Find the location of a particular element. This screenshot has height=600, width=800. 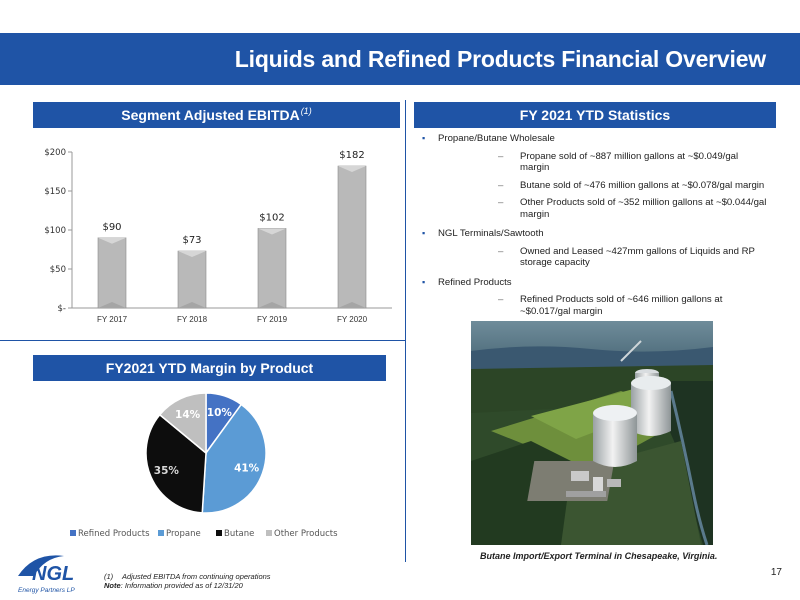

bar-fy-2020 is located at coordinates (352, 237).